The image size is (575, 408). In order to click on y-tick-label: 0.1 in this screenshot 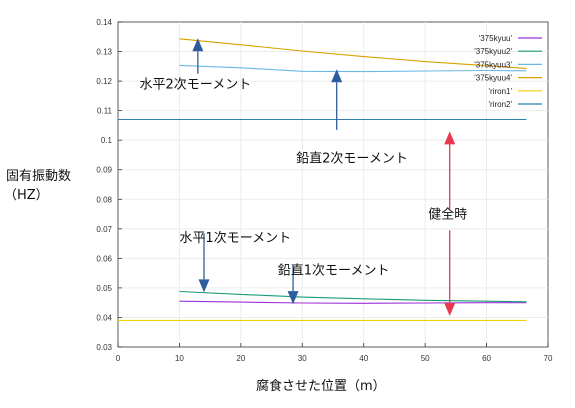, I will do `click(107, 140)`.